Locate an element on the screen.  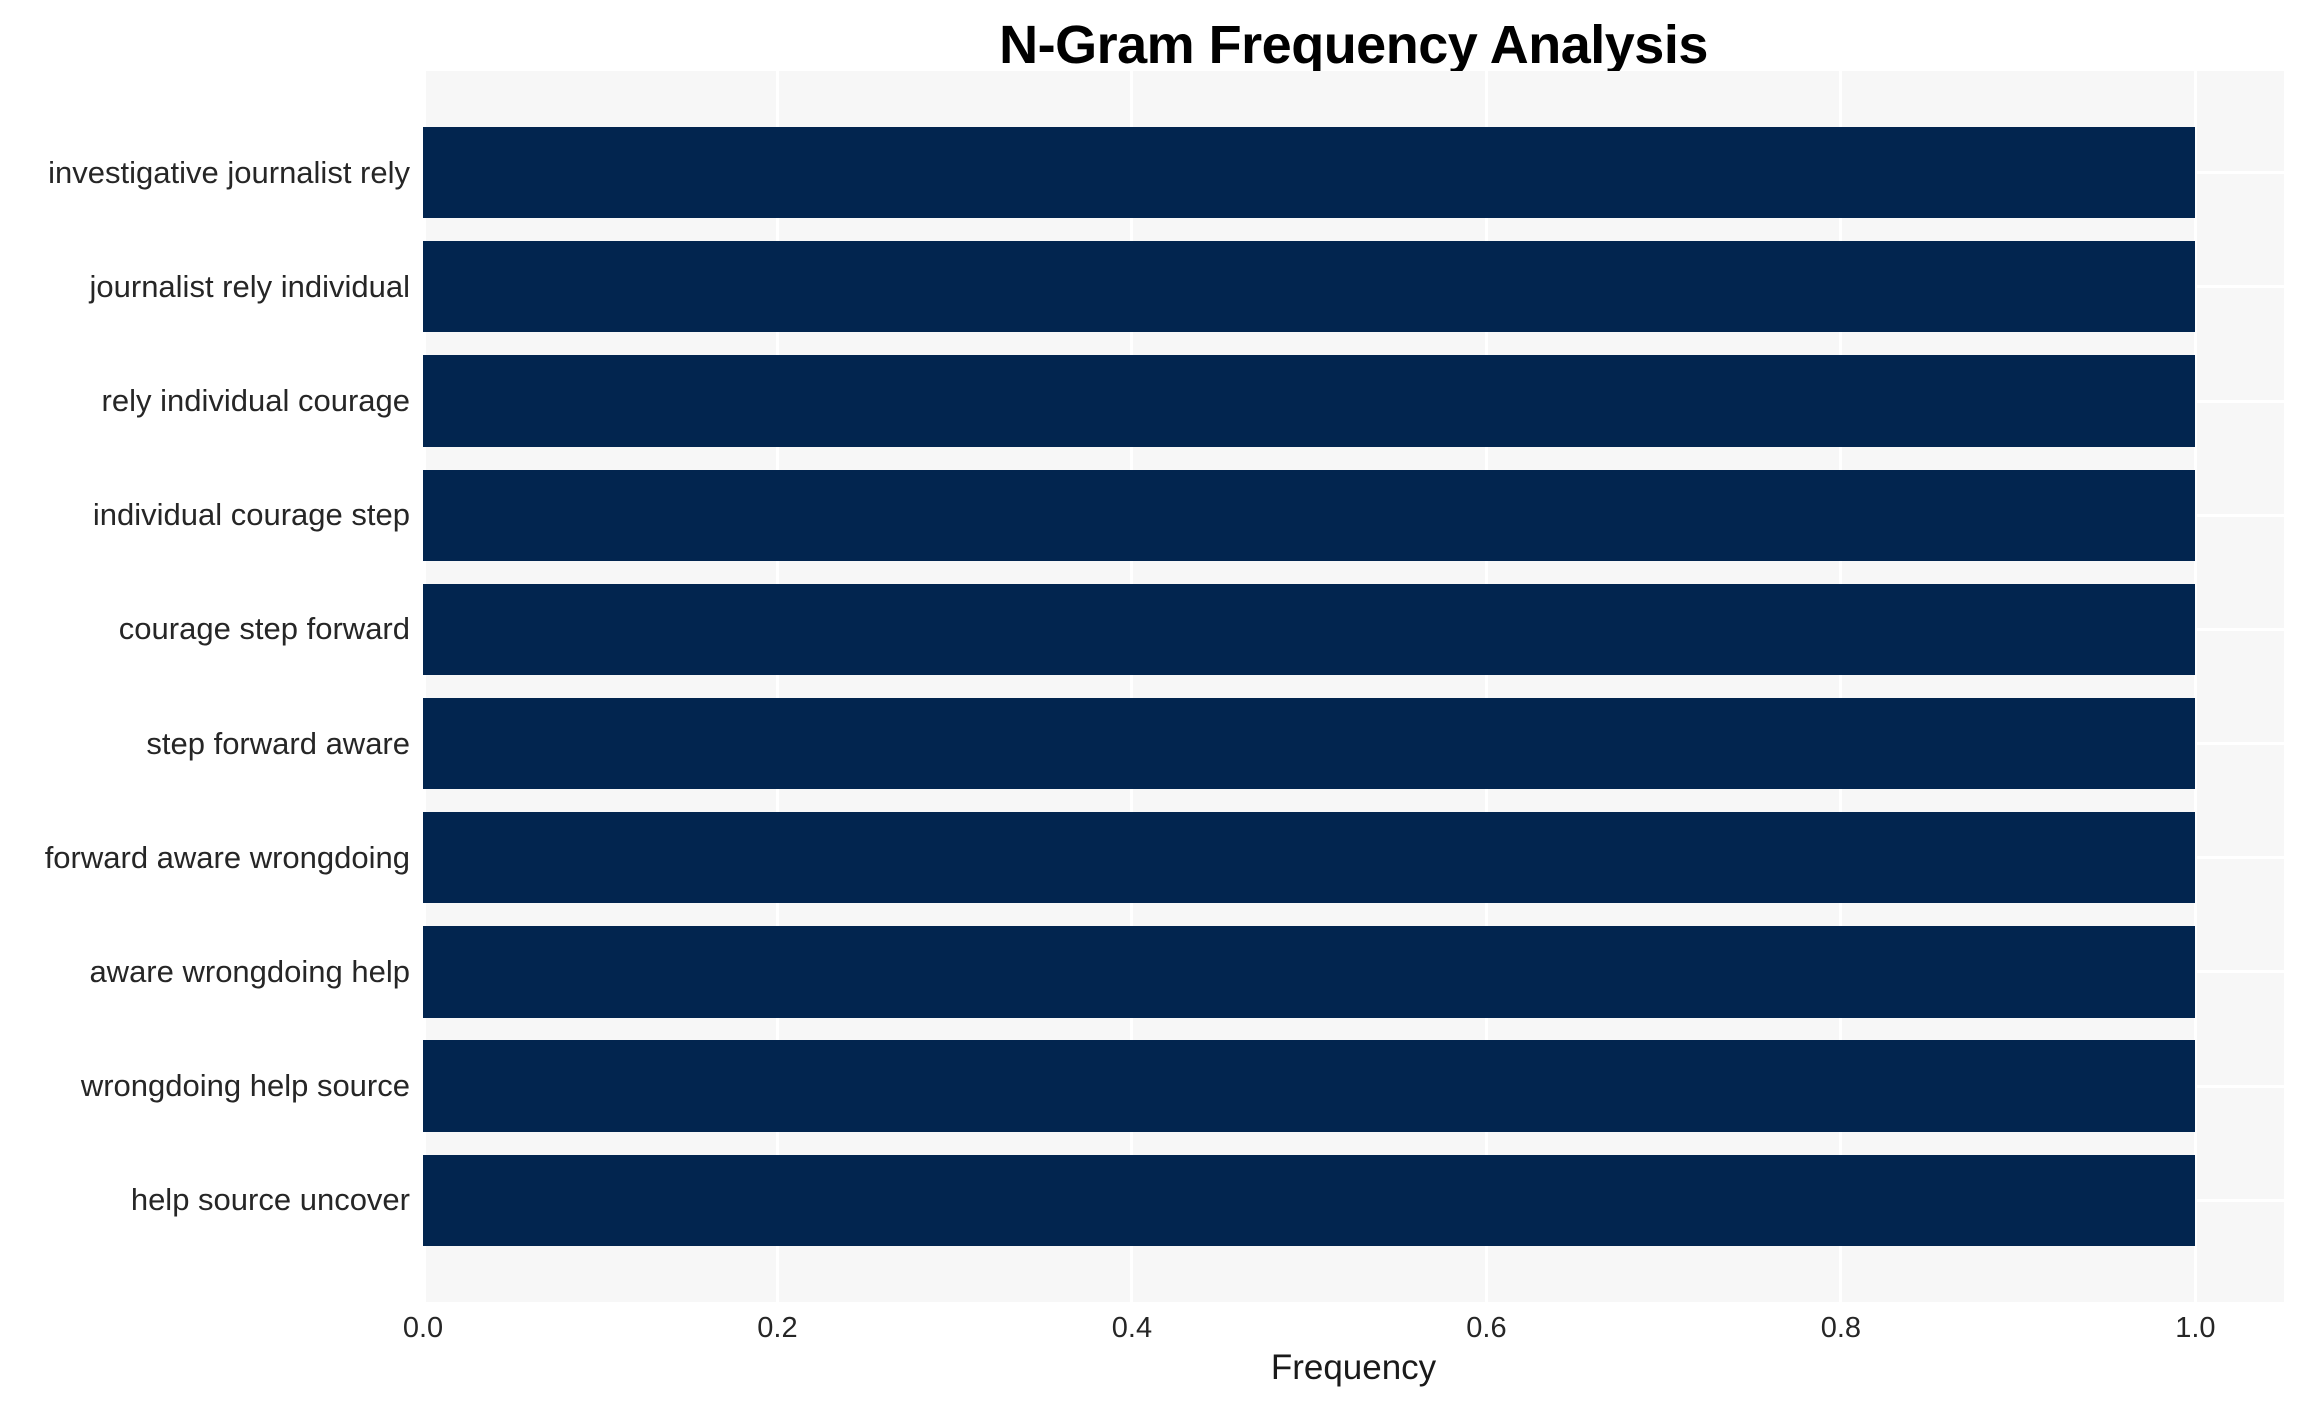
bar-journalist-rely-individual is located at coordinates (1309, 287).